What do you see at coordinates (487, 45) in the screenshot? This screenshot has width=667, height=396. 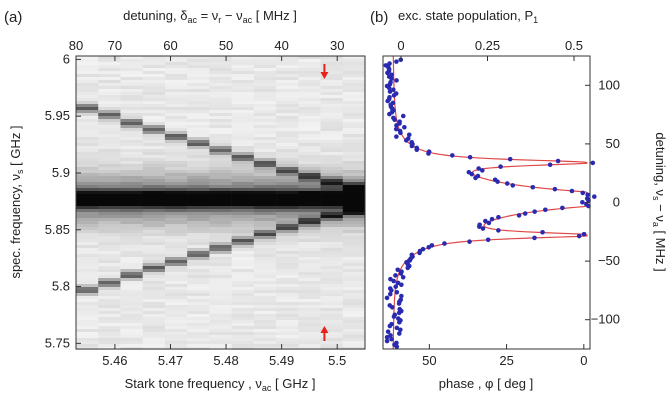 I see `population-tick-label: 0.25` at bounding box center [487, 45].